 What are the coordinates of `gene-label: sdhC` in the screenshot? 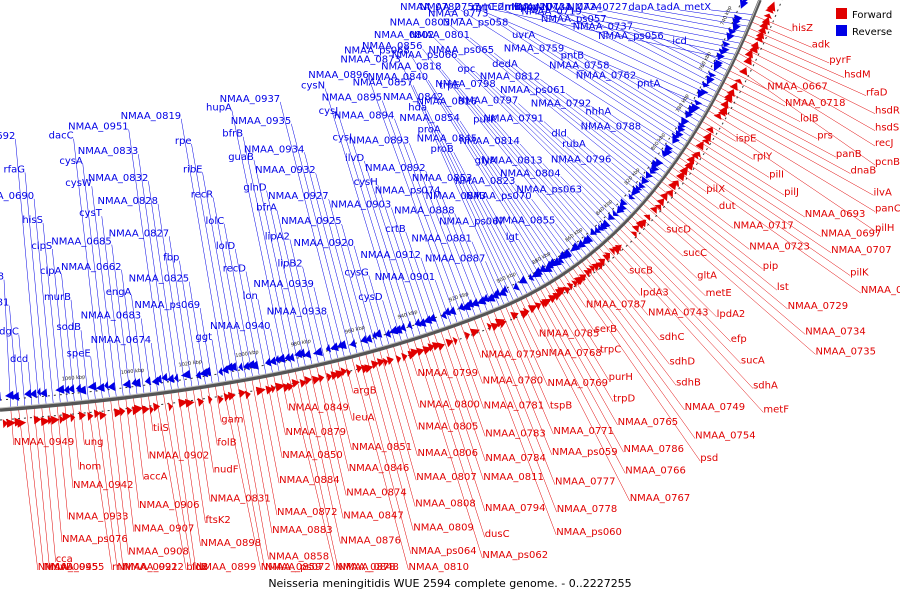 It's located at (672, 337).